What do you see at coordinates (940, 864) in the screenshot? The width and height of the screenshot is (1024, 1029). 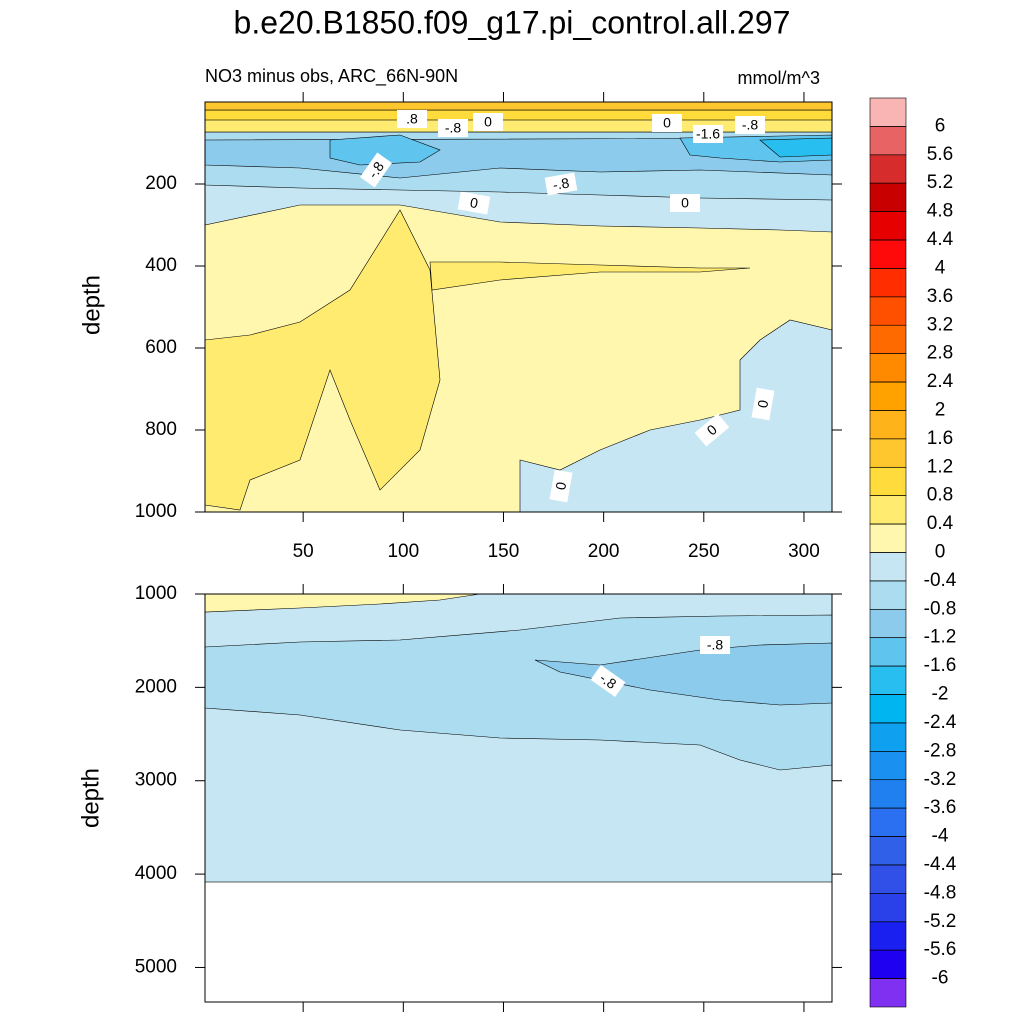 I see `colorbar-label: -4.4` at bounding box center [940, 864].